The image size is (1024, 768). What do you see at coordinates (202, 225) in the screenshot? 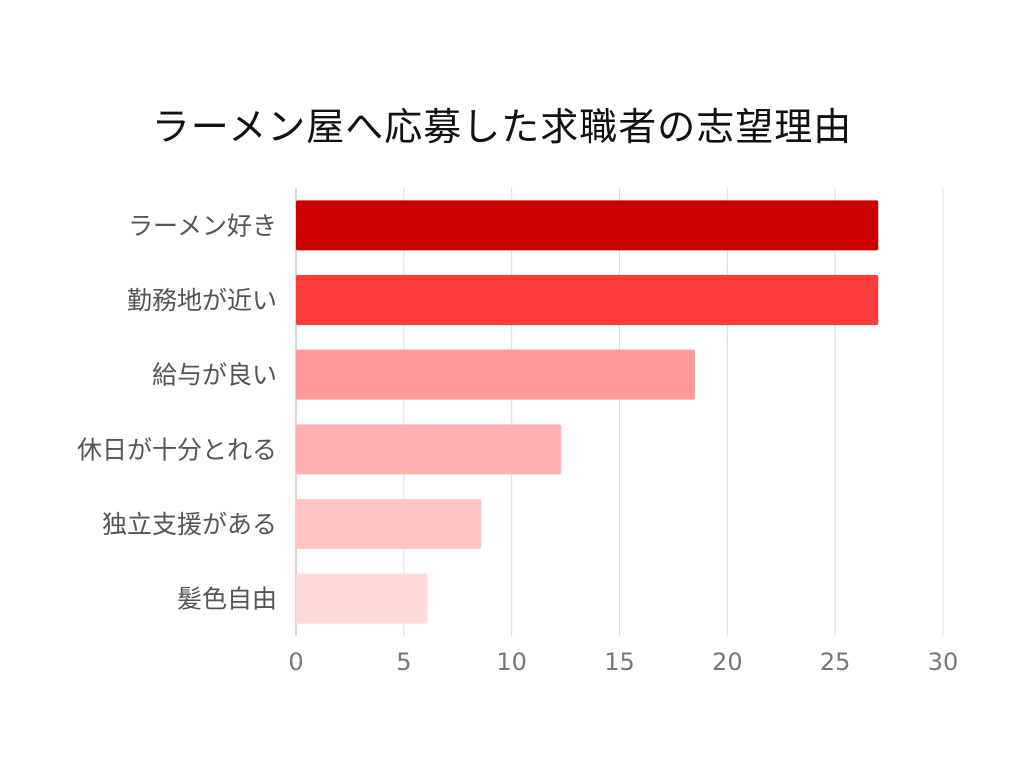
I see `category-label: ラーメン好き` at bounding box center [202, 225].